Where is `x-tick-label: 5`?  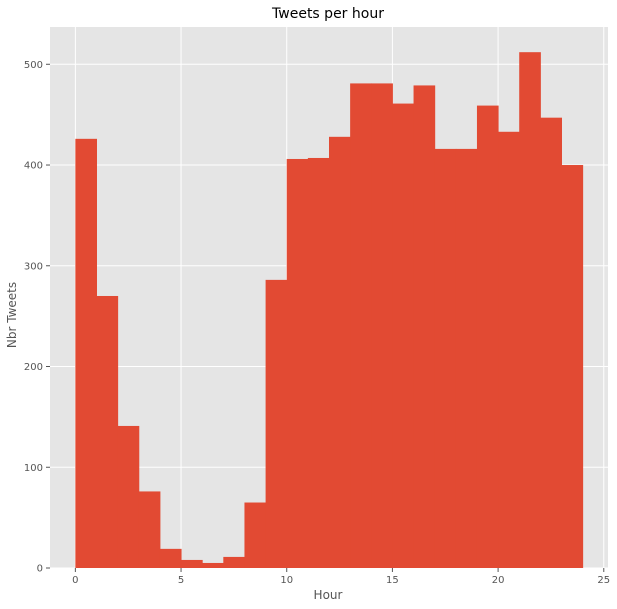 x-tick-label: 5 is located at coordinates (181, 580).